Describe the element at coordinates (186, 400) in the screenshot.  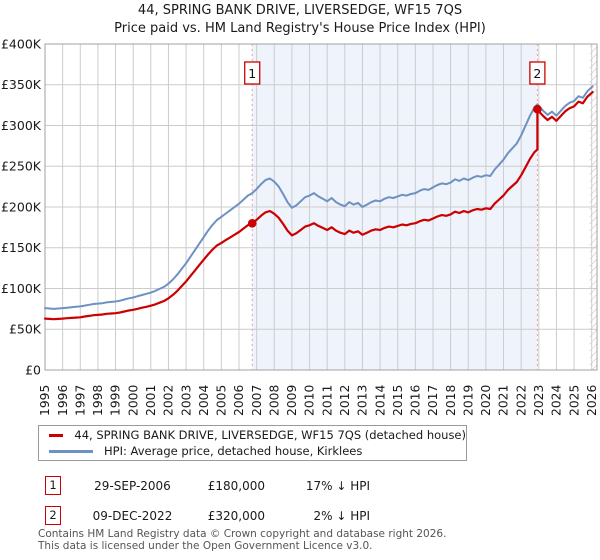
I see `x-axis-tick-label: 2003` at that location.